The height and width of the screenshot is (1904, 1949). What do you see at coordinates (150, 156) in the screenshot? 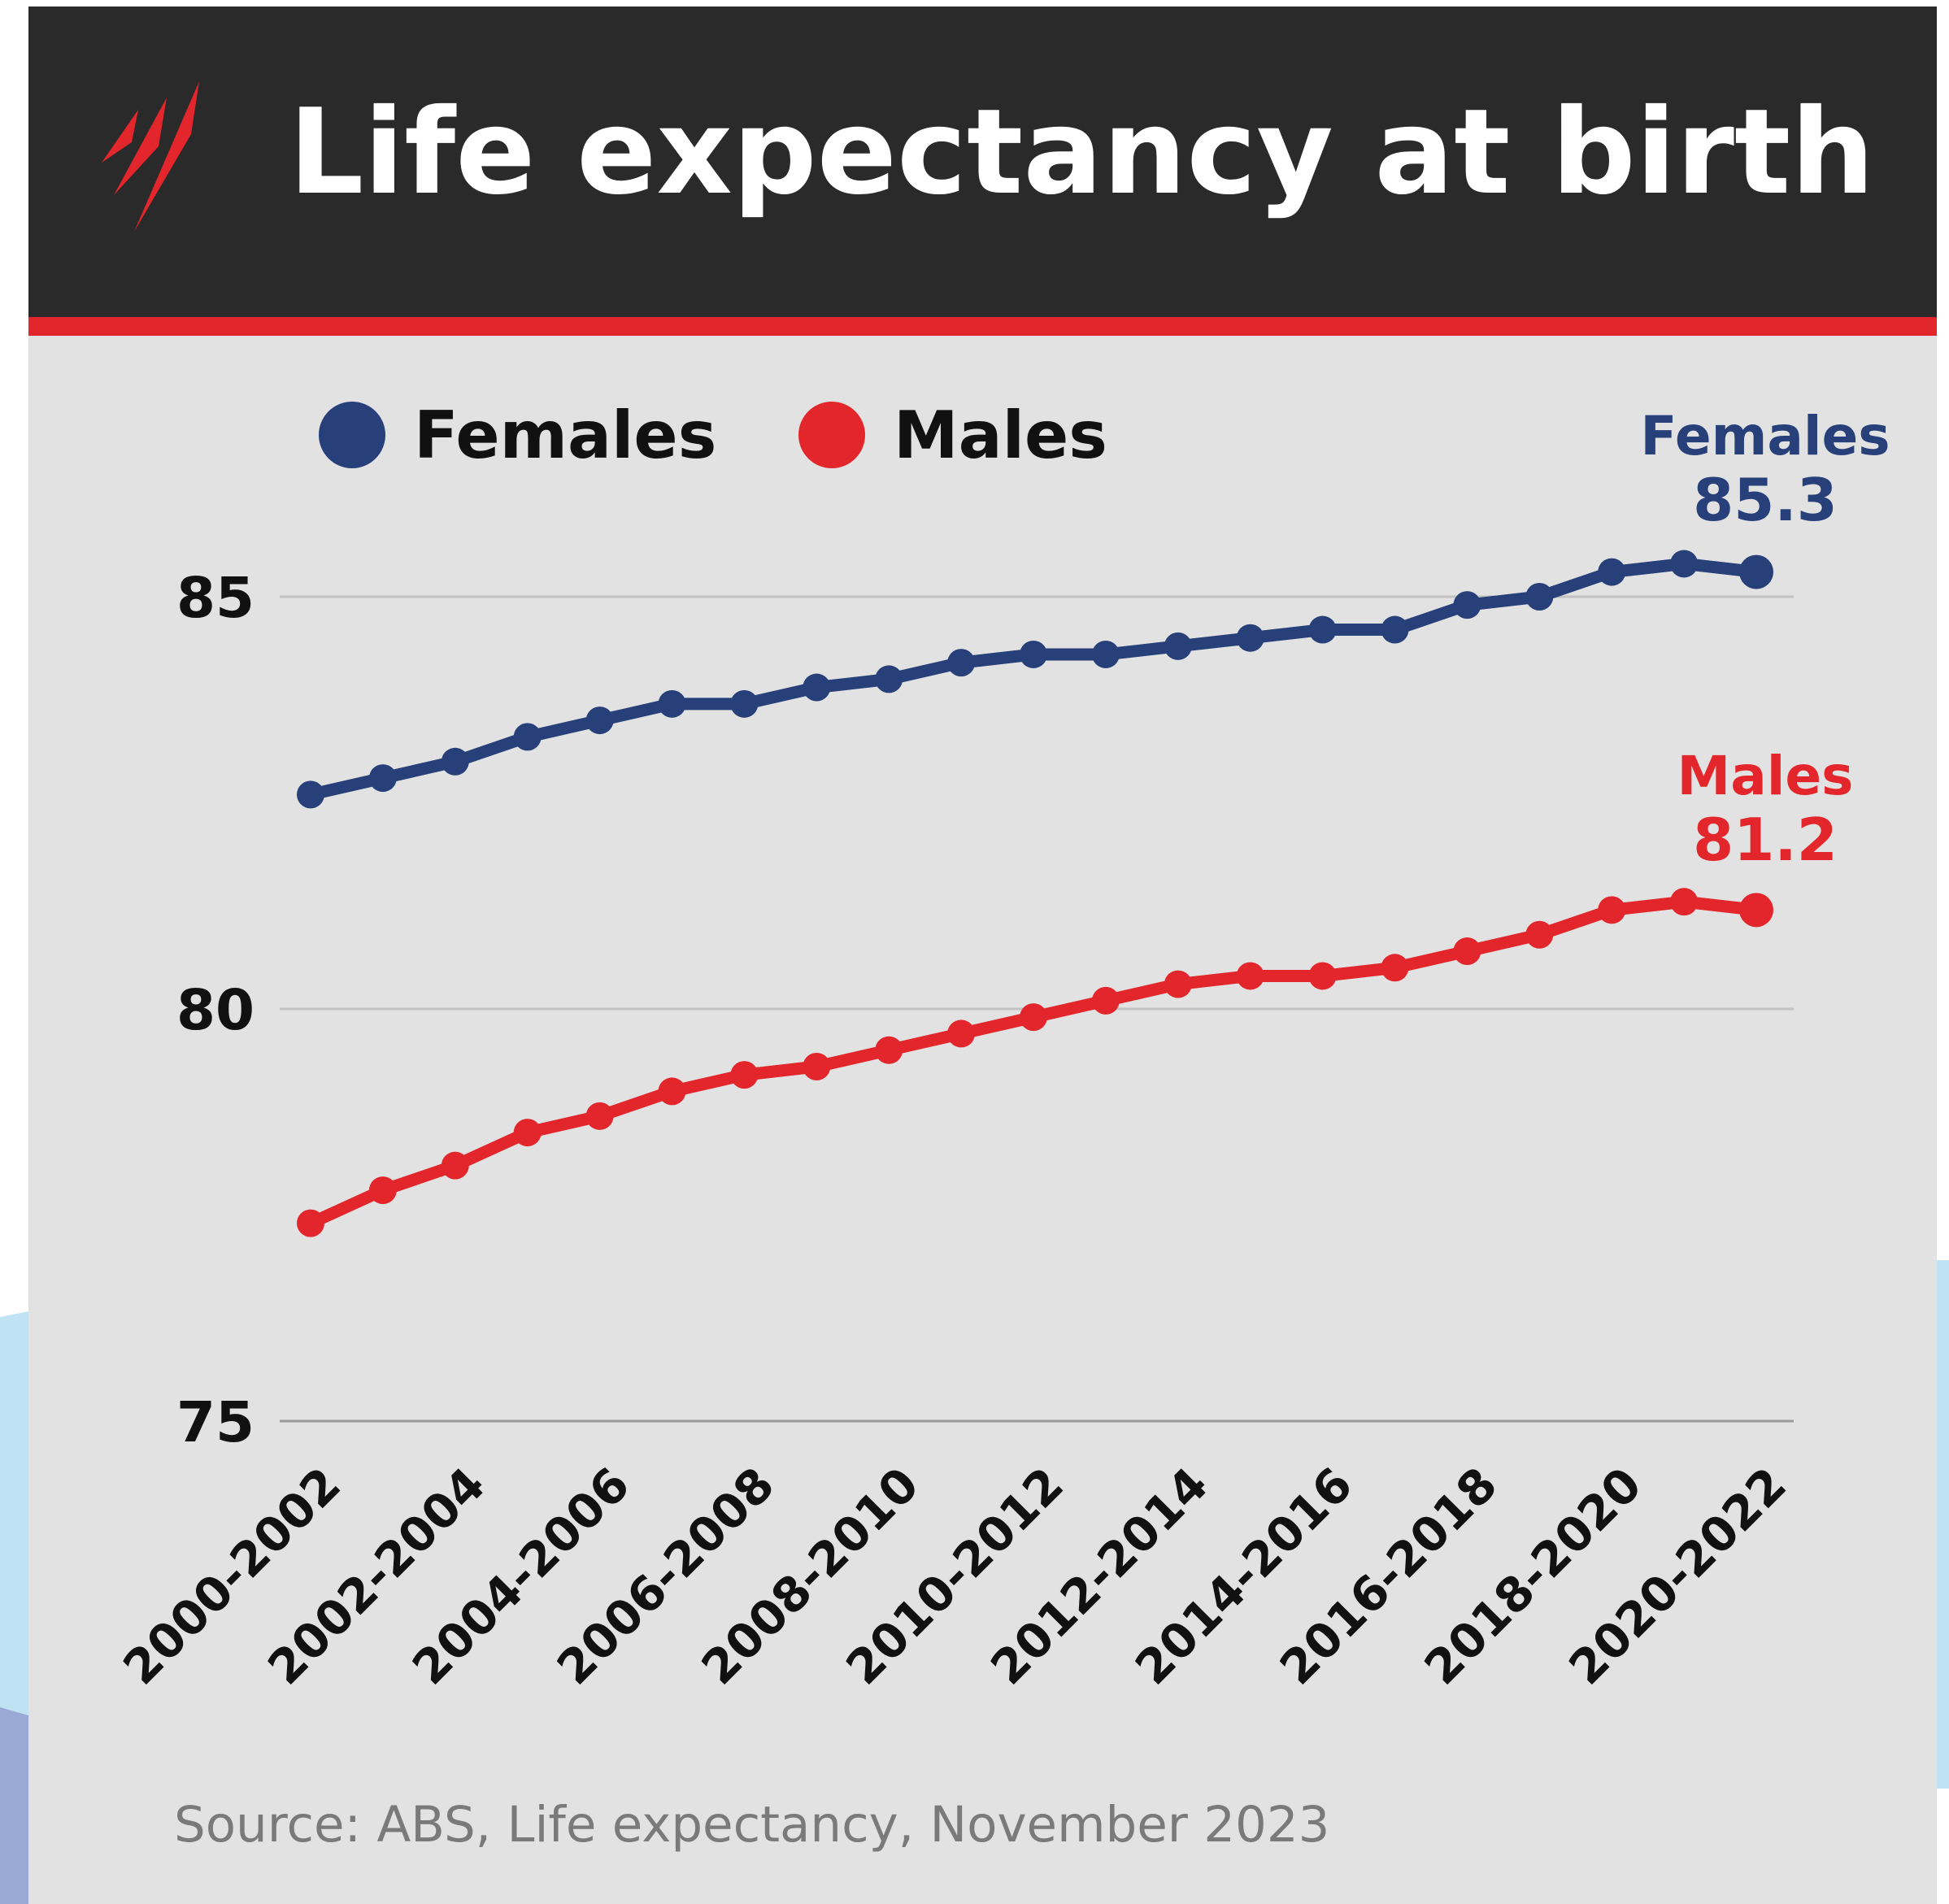
I see `logo` at bounding box center [150, 156].